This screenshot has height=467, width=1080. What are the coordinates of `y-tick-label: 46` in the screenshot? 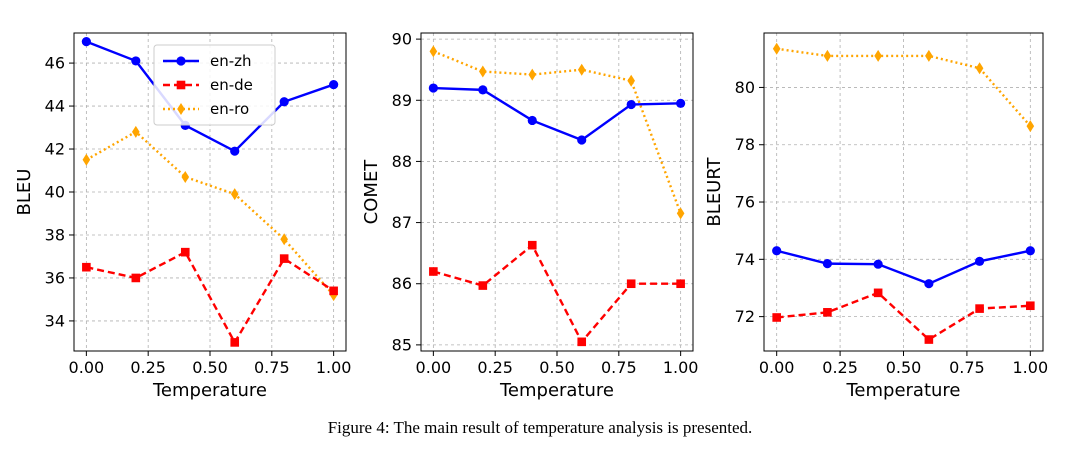 It's located at (55, 63).